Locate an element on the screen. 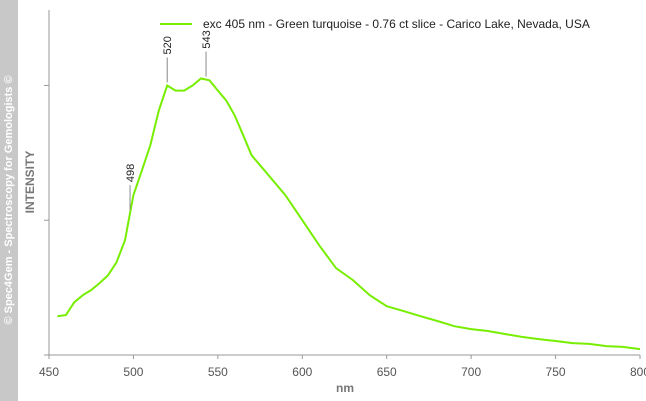  y-axis-label: INTENSITY is located at coordinates (30, 182).